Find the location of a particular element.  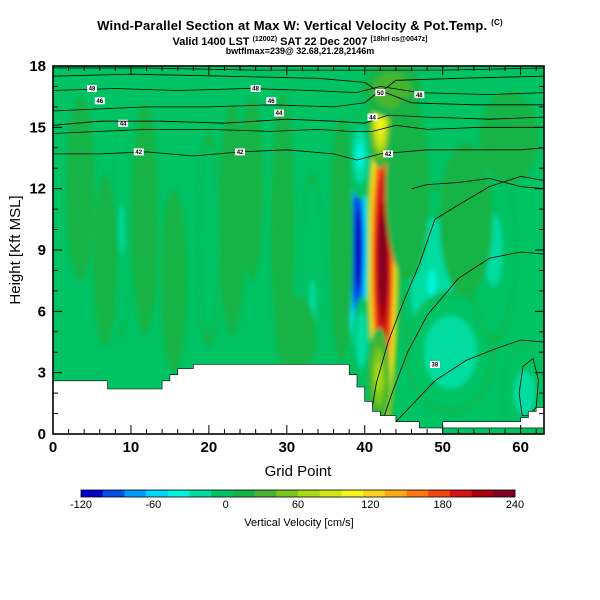

colorbar-tick-label: -60 is located at coordinates (153, 505).